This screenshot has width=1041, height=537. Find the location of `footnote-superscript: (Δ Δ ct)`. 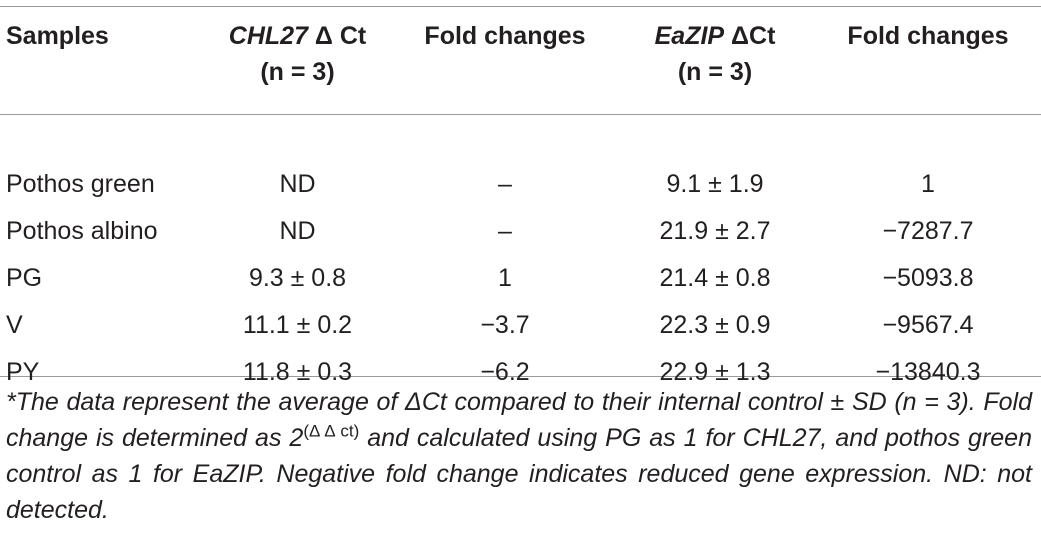

footnote-superscript: (Δ Δ ct) is located at coordinates (331, 431).